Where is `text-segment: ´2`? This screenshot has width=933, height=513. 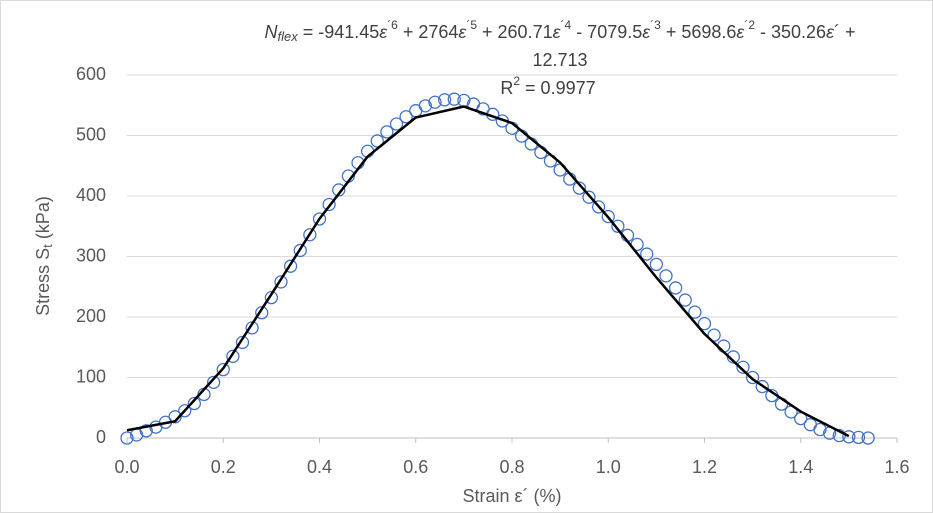 text-segment: ´2 is located at coordinates (749, 25).